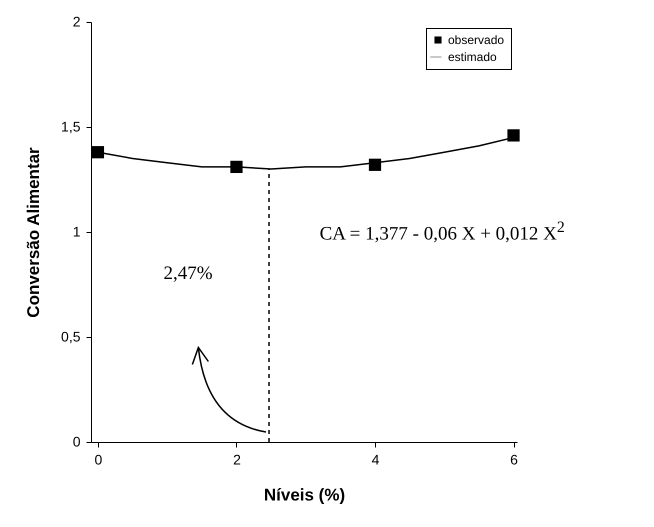 The height and width of the screenshot is (527, 654). Describe the element at coordinates (514, 460) in the screenshot. I see `x-tick-label: 6` at that location.